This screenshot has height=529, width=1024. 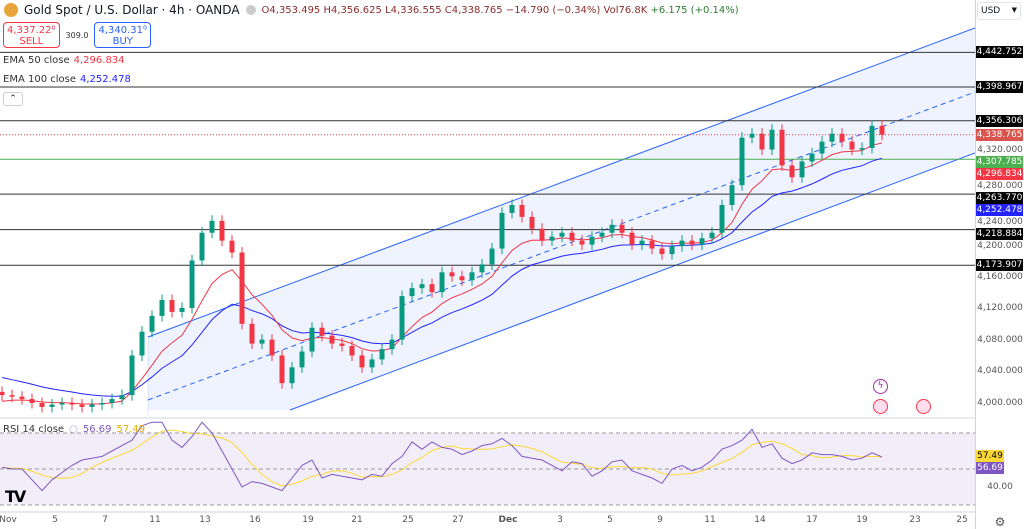 What do you see at coordinates (442, 456) in the screenshot?
I see `rsi-line` at bounding box center [442, 456].